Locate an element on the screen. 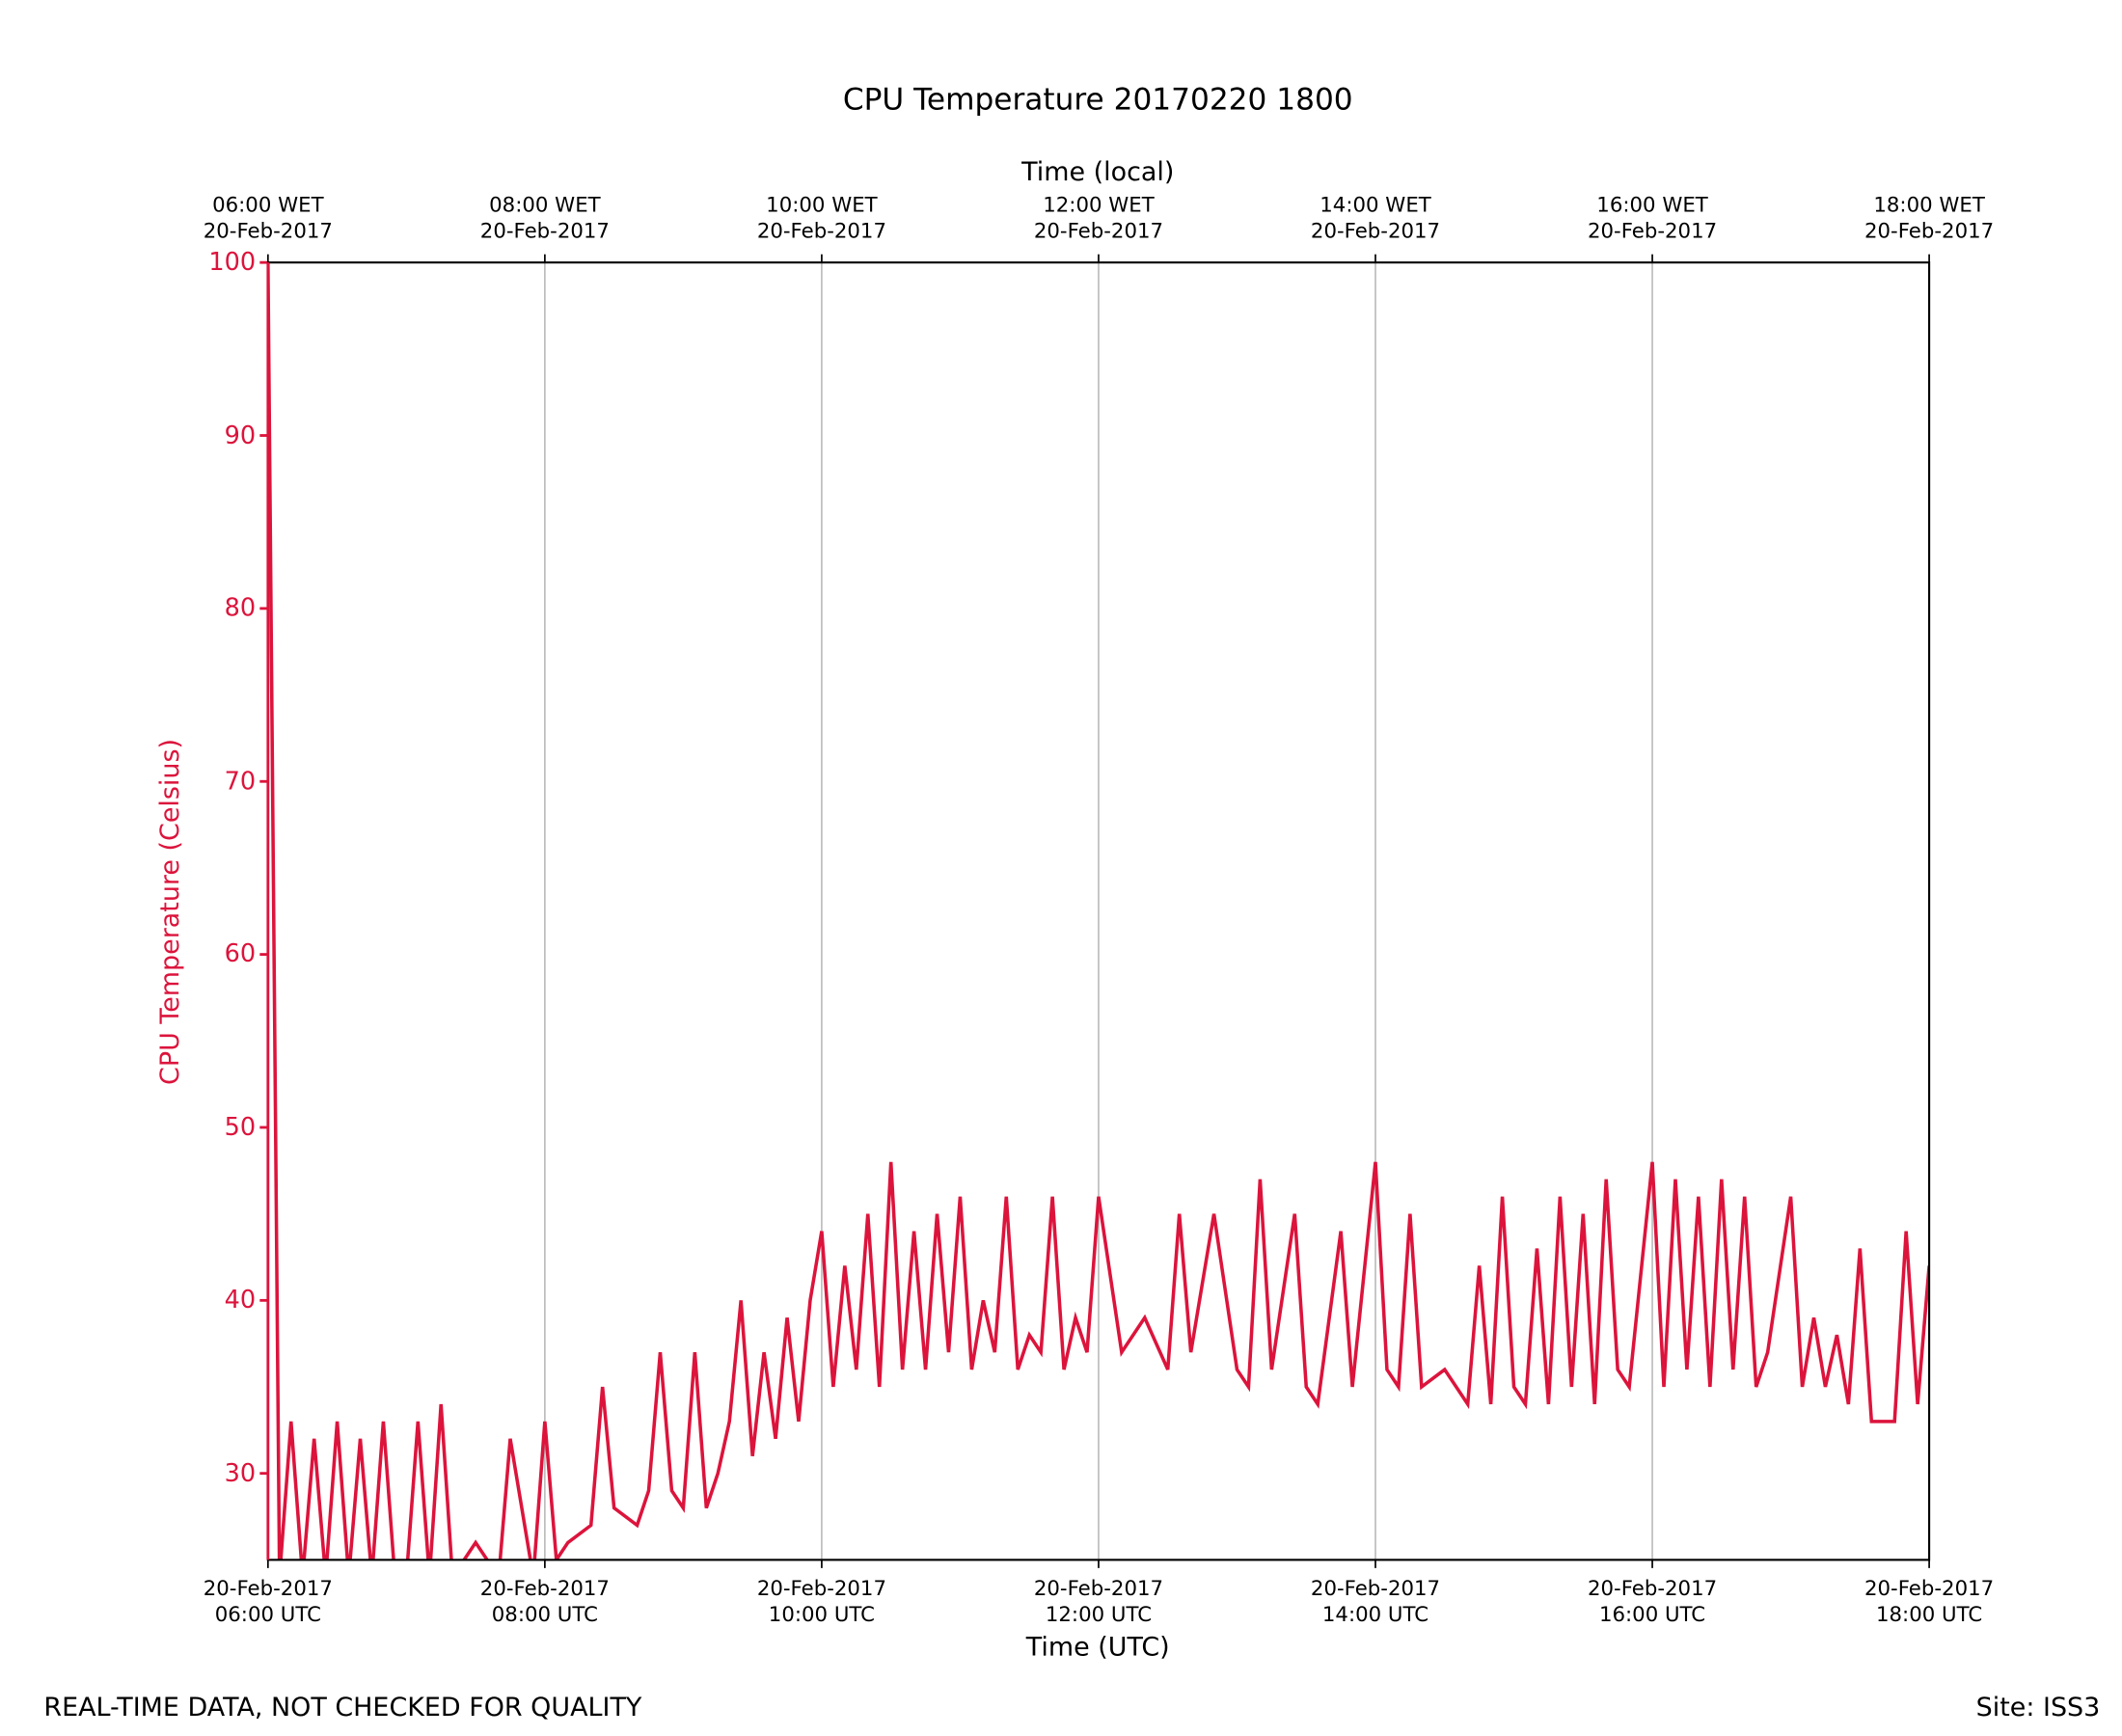 Image resolution: width=2122 pixels, height=1736 pixels. x2-tick-label: 12:00 WET 20-Feb-2017 is located at coordinates (1099, 218).